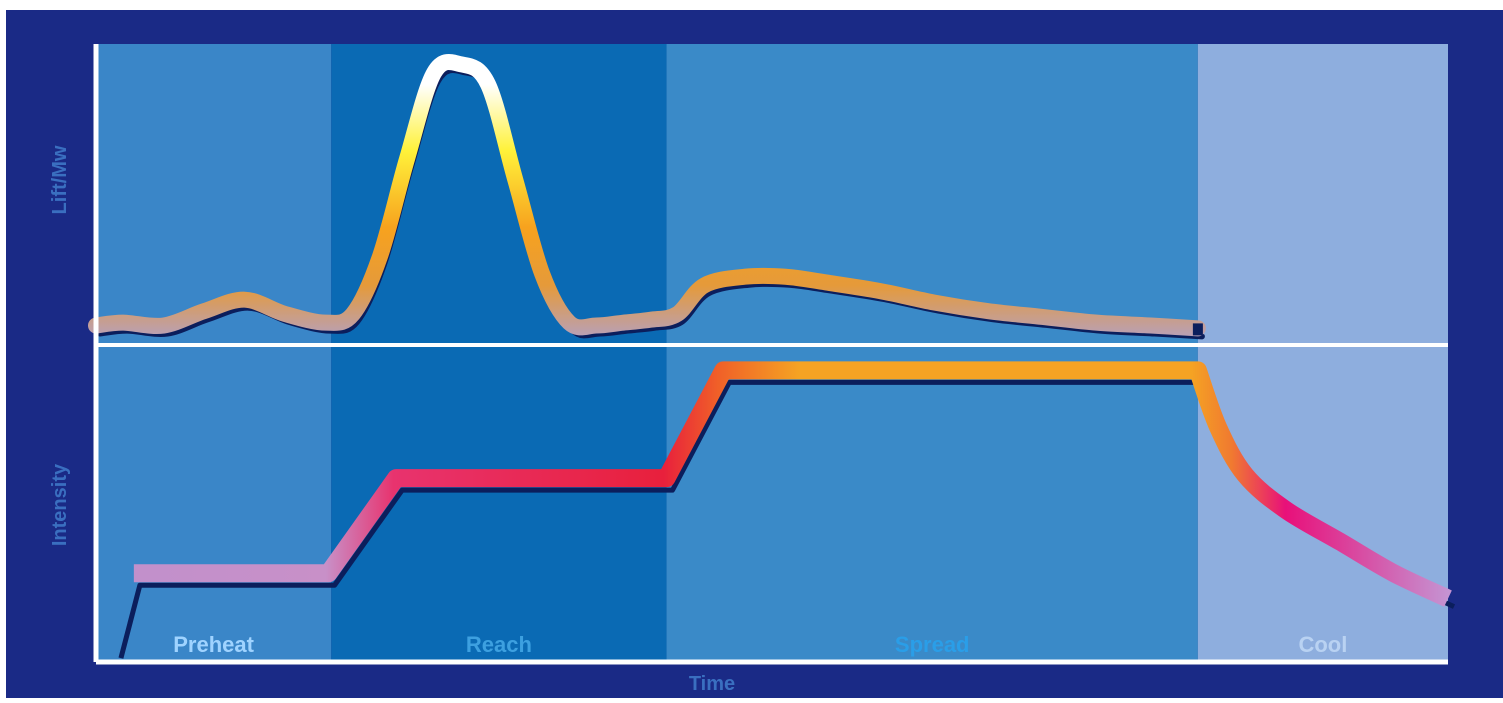 The height and width of the screenshot is (703, 1503). What do you see at coordinates (1197, 329) in the screenshot?
I see `top-series-endpoint` at bounding box center [1197, 329].